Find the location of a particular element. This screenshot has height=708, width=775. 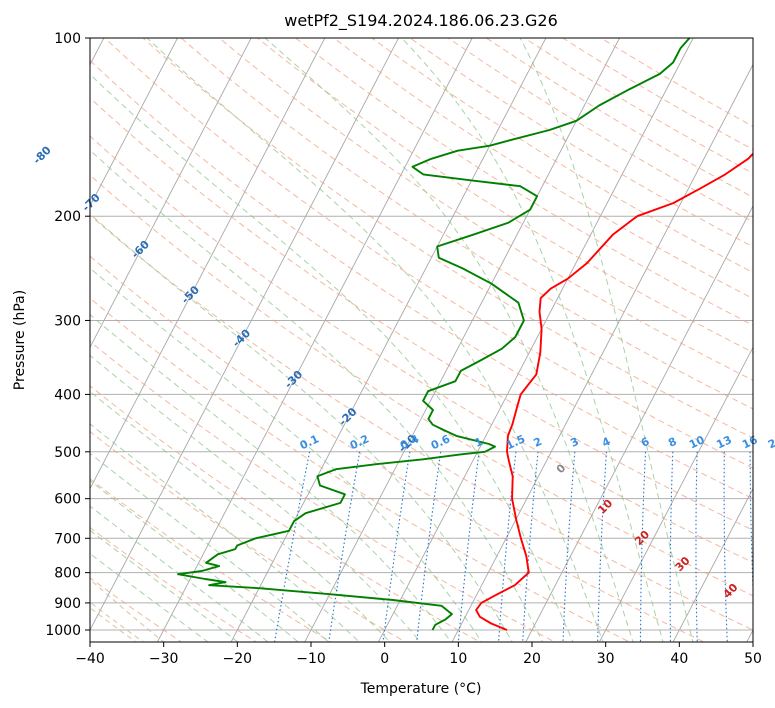

y-axis-ticks: 100 200 300 400 500 600 700 800 900 1000 is located at coordinates (67, 335).